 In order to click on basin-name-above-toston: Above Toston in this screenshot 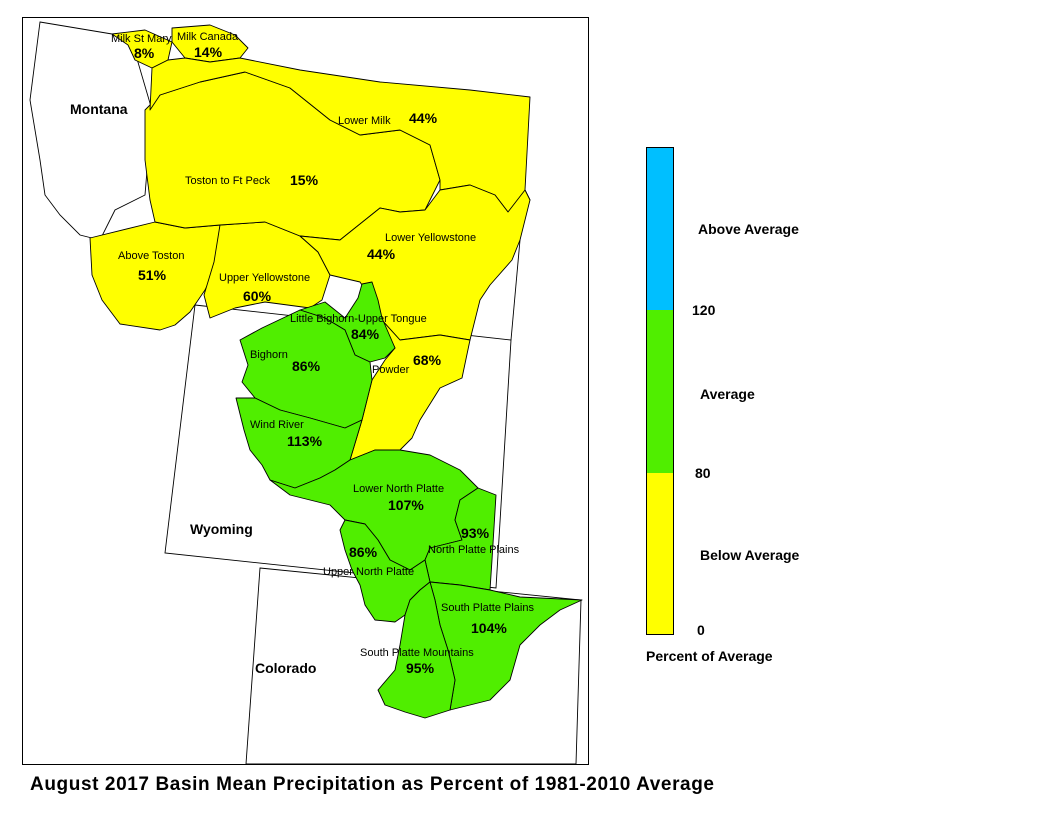, I will do `click(151, 256)`.